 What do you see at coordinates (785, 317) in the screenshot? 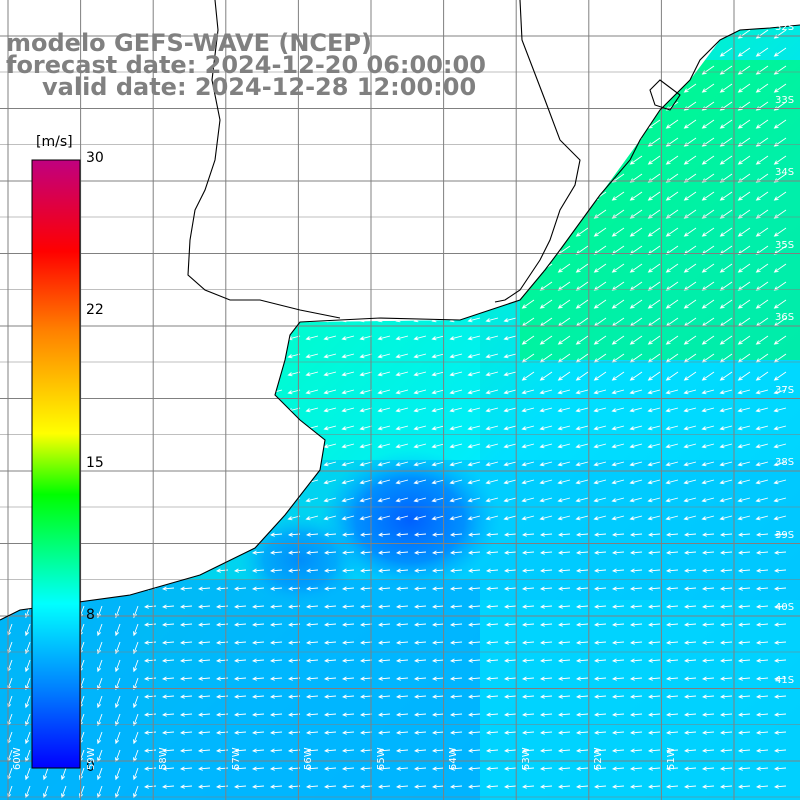
I see `lat-label: 36S` at bounding box center [785, 317].